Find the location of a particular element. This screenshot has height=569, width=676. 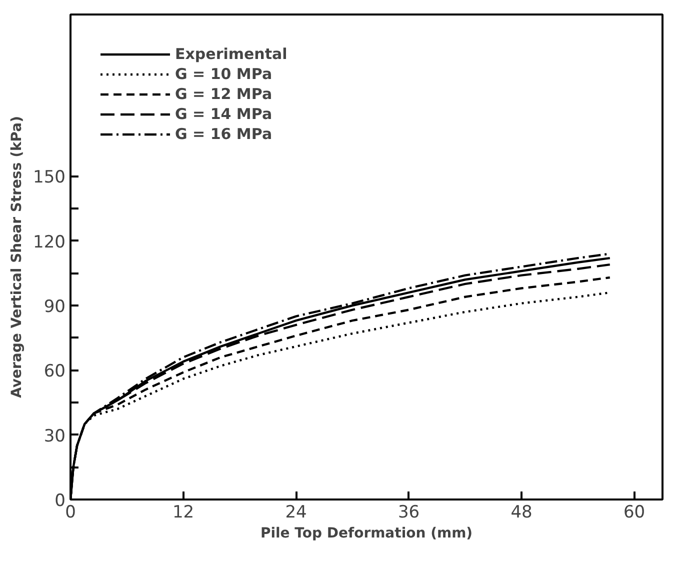

x-tick-label: 24 is located at coordinates (296, 512).